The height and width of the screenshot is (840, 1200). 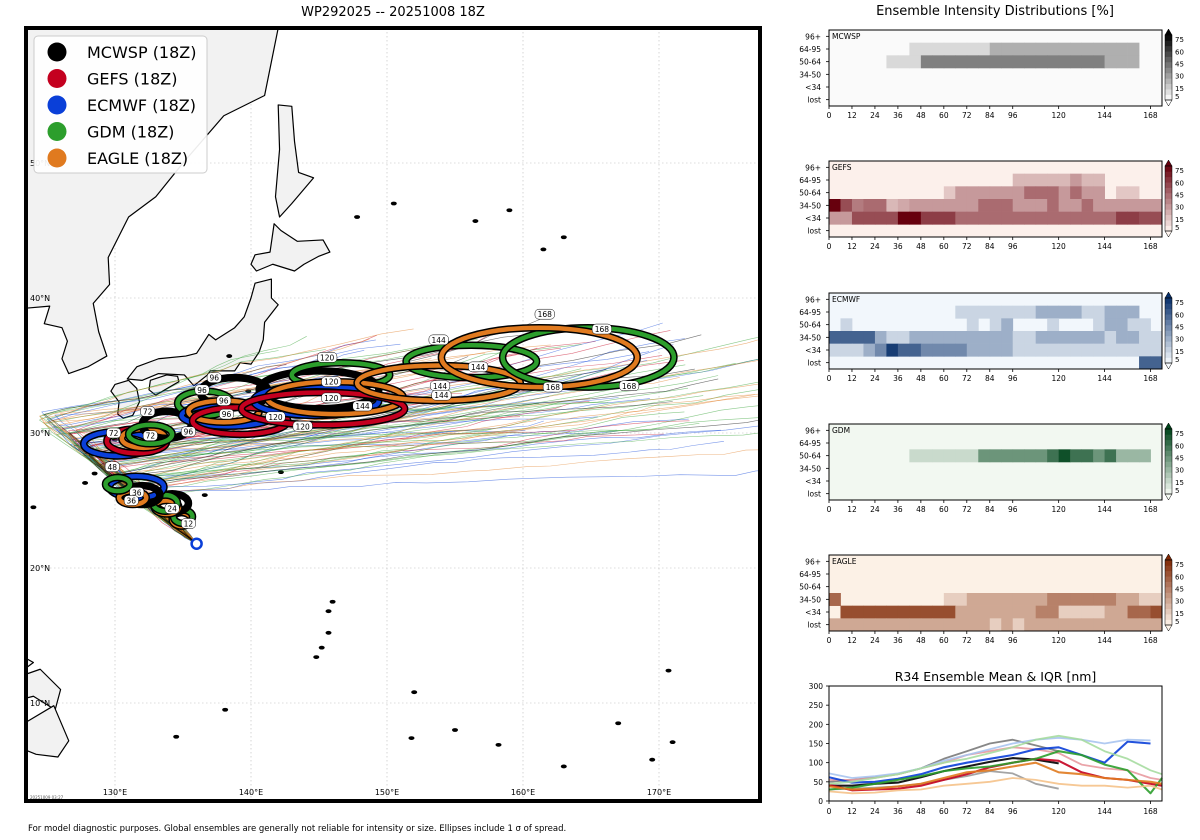 I want to click on hour-label: 168, so click(x=552, y=387).